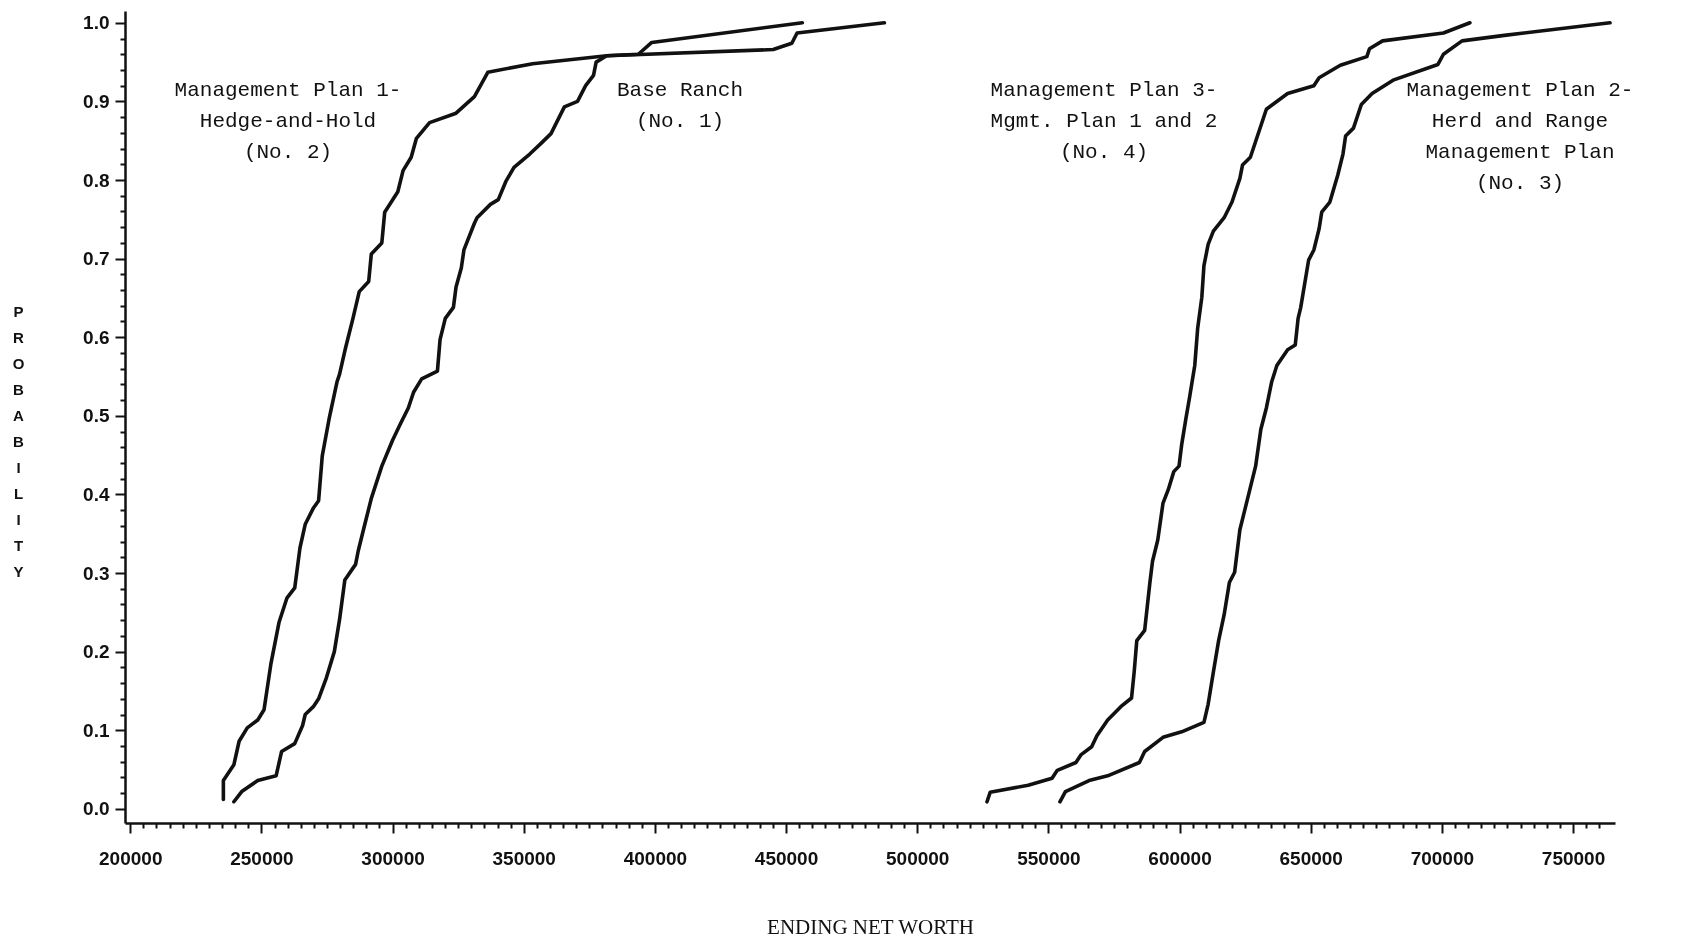  I want to click on y-tick-label: 0.5, so click(96, 416).